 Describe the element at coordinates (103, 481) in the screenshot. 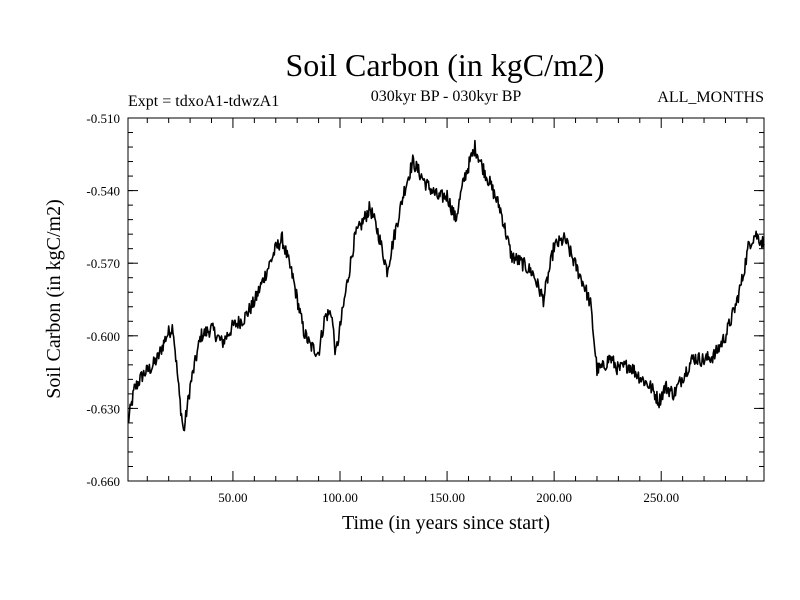

I see `y-tick-label: -0.660` at that location.